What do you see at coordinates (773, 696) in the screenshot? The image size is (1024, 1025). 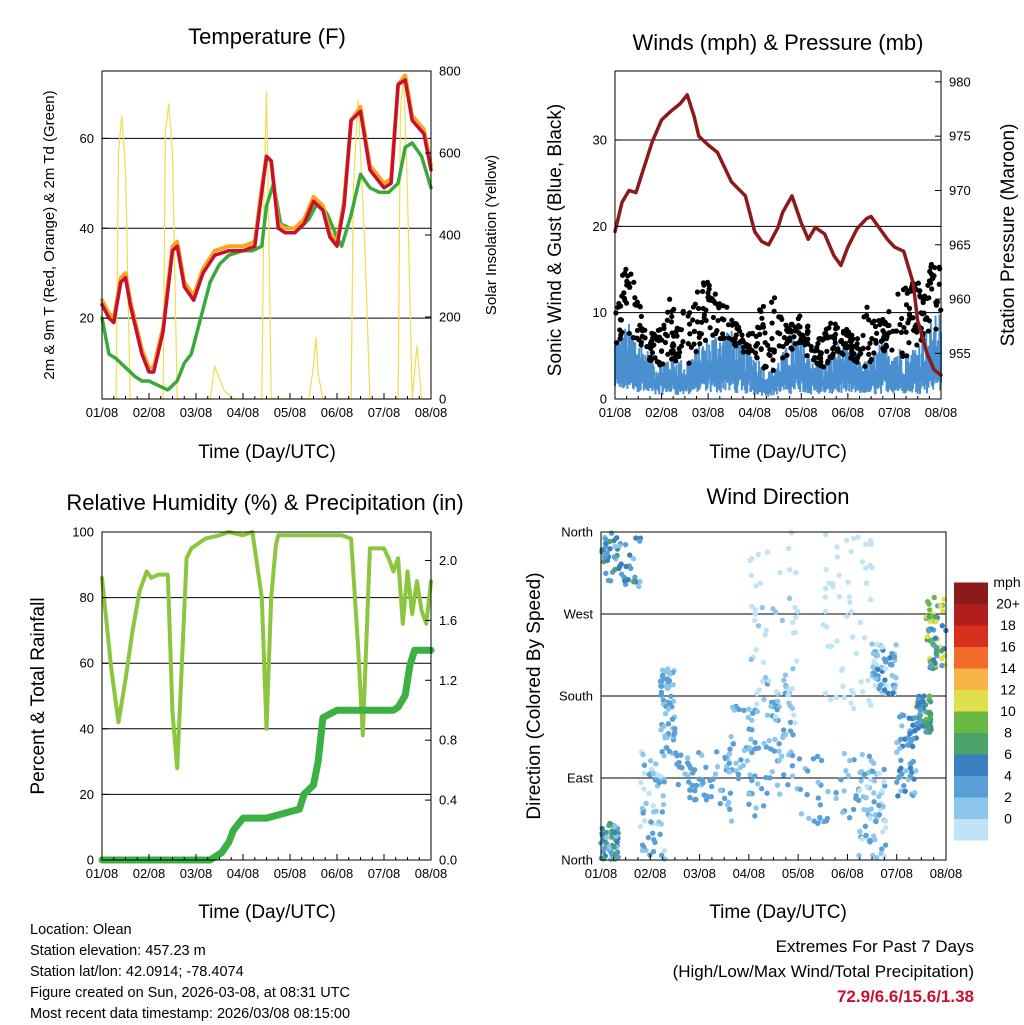 I see `wind-direction-points` at bounding box center [773, 696].